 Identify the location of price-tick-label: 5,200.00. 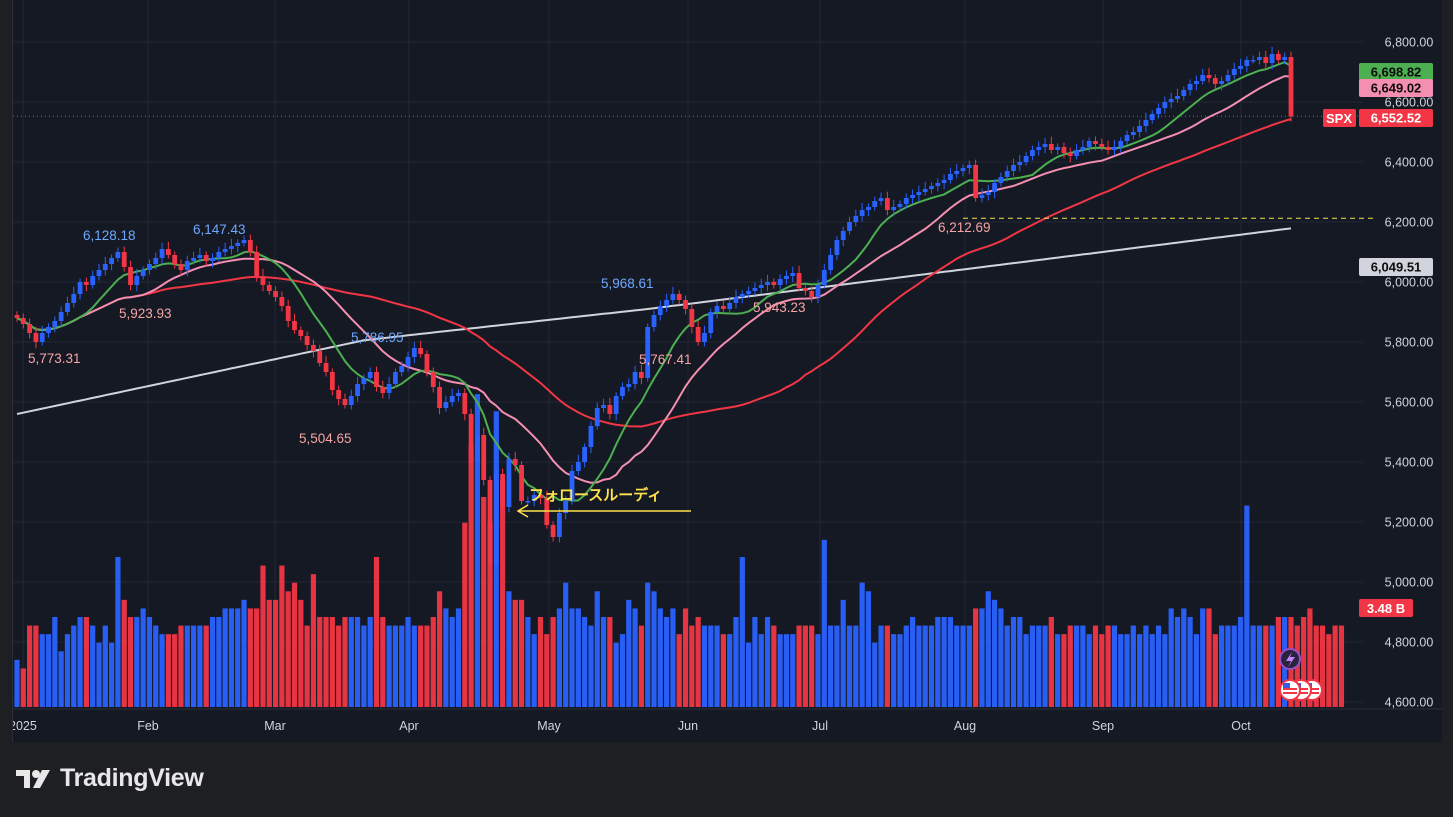
(1409, 523).